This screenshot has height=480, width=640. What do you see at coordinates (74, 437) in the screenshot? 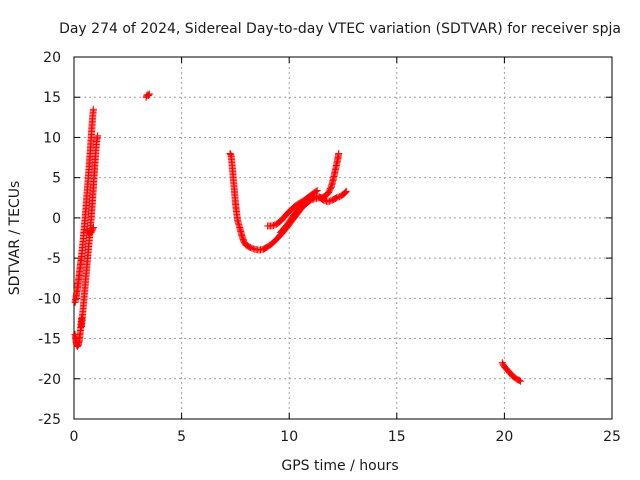
I see `x-tick-label: 0` at bounding box center [74, 437].